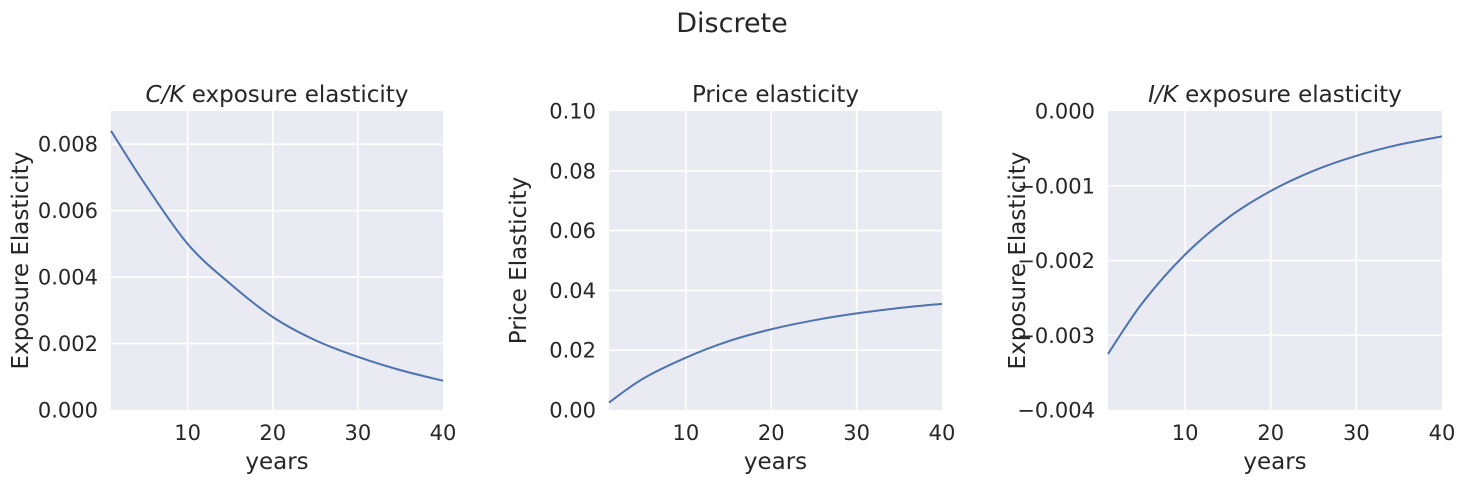 Image resolution: width=1465 pixels, height=483 pixels. Describe the element at coordinates (572, 411) in the screenshot. I see `y-tick-label: 0.00` at that location.